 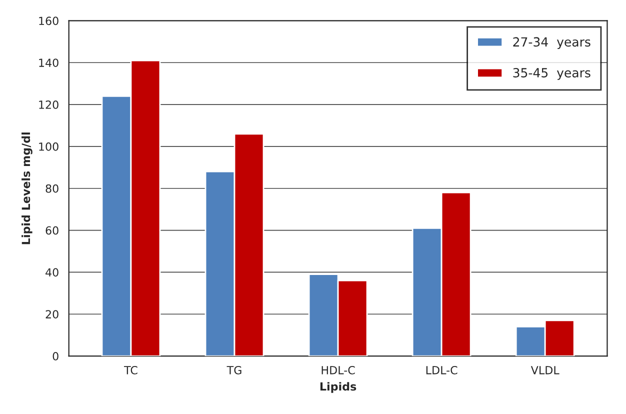 I want to click on y-tick-label: 160, so click(x=48, y=21).